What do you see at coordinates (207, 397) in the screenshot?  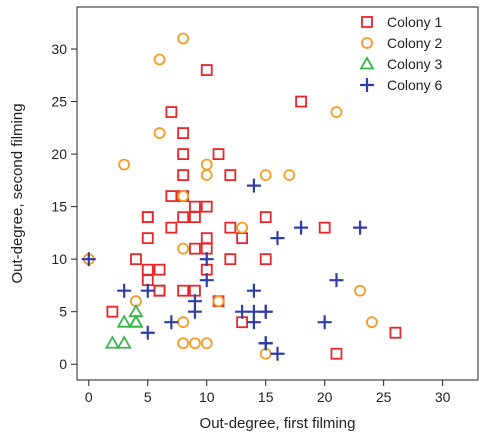 I see `x-tick-label: 10` at bounding box center [207, 397].